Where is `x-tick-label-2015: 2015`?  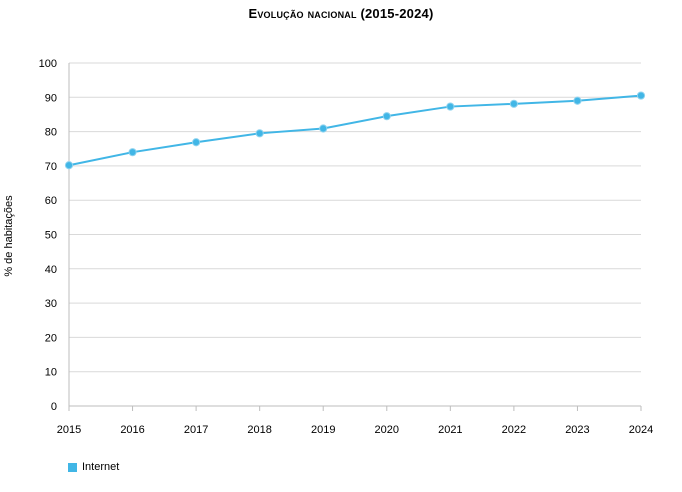 x-tick-label-2015: 2015 is located at coordinates (69, 430).